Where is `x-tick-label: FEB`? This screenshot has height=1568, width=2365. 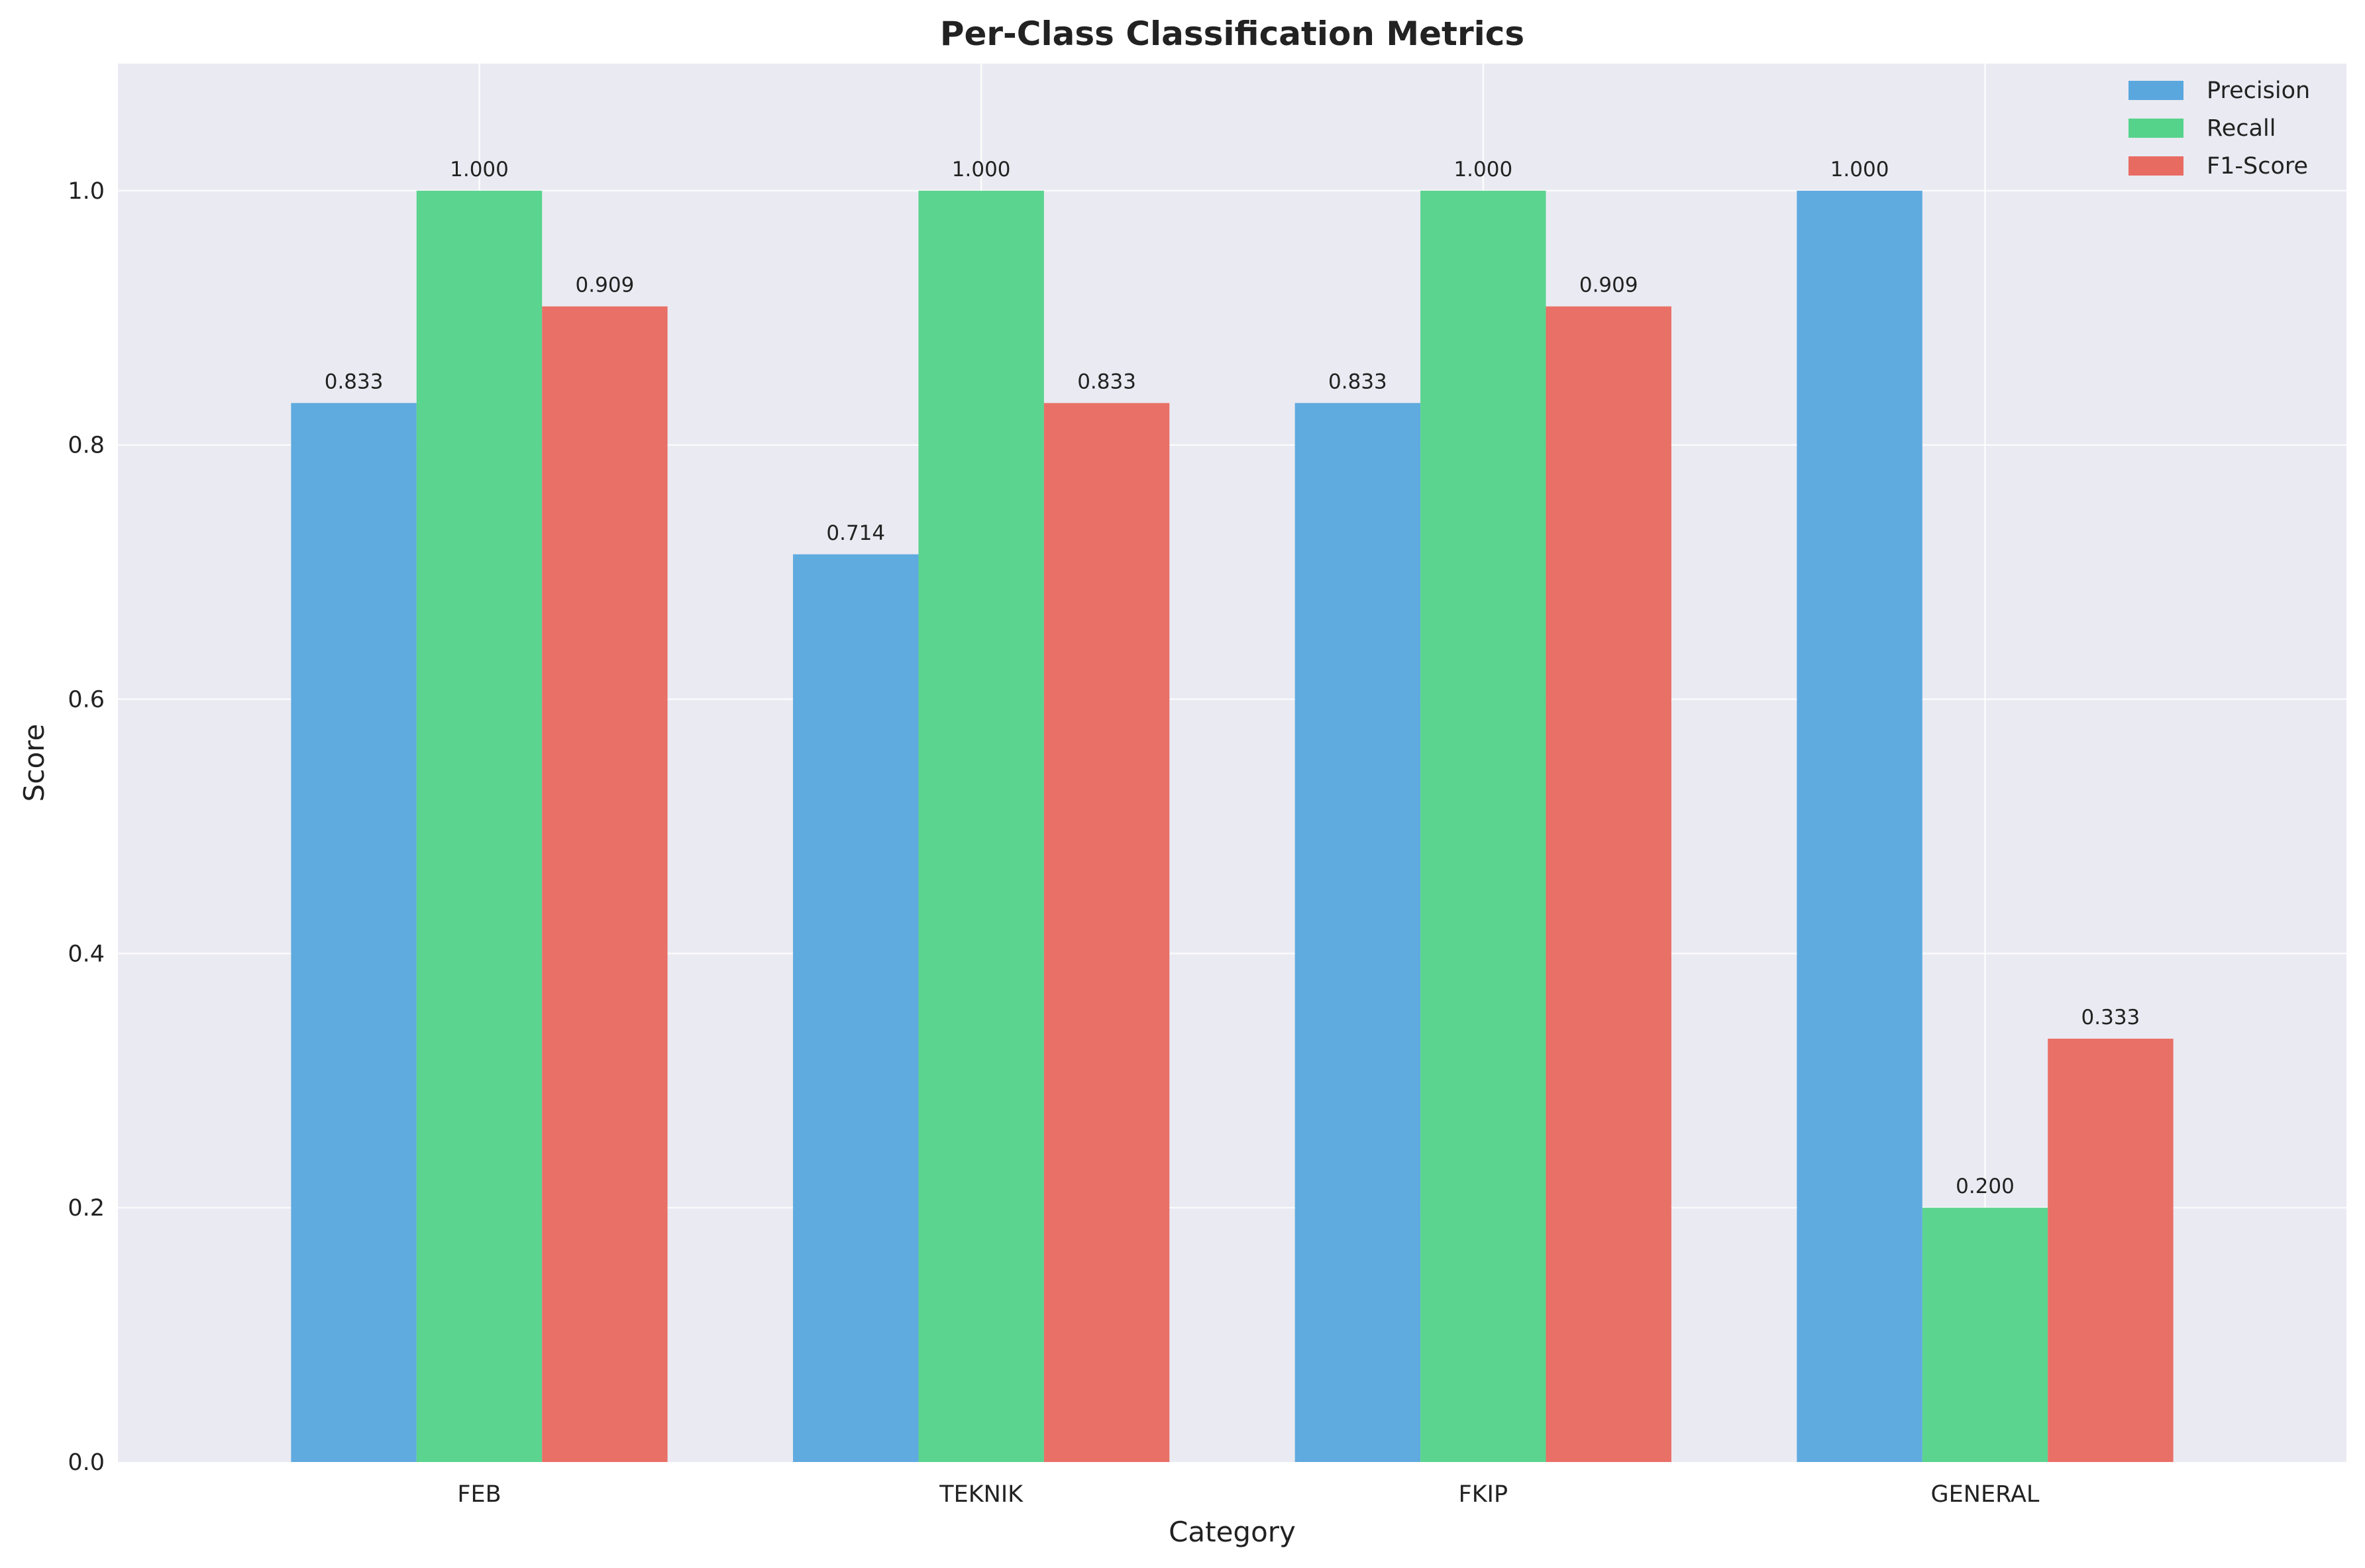
x-tick-label: FEB is located at coordinates (479, 1494).